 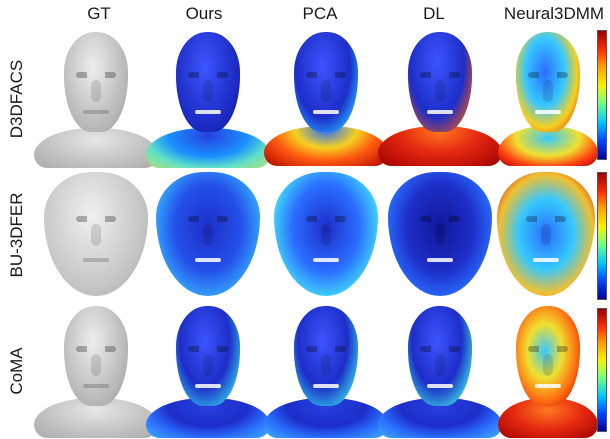 What do you see at coordinates (16, 371) in the screenshot?
I see `row-label-coma: CoMA` at bounding box center [16, 371].